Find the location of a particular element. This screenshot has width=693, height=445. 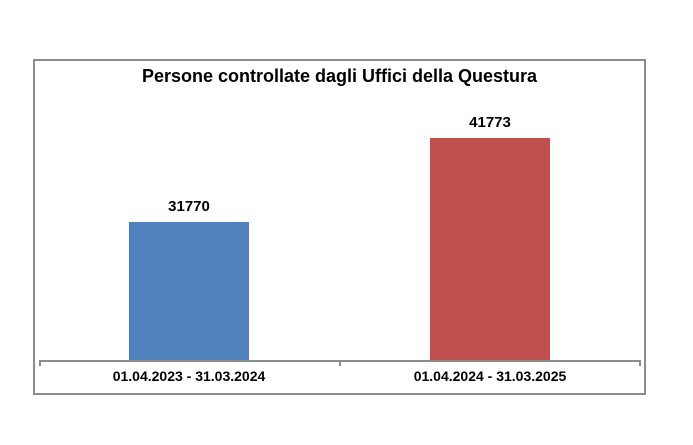

x-axis-label: 01.04.2023 - 31.03.2024 is located at coordinates (189, 376).